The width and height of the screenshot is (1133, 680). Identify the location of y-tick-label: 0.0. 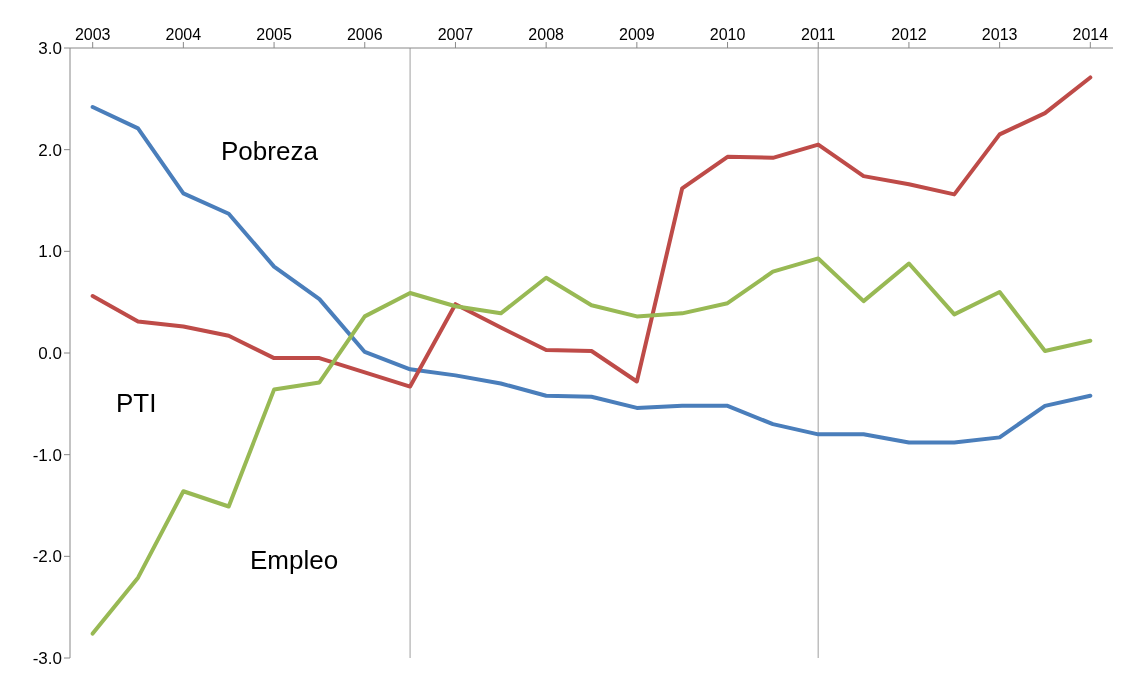
(50, 354).